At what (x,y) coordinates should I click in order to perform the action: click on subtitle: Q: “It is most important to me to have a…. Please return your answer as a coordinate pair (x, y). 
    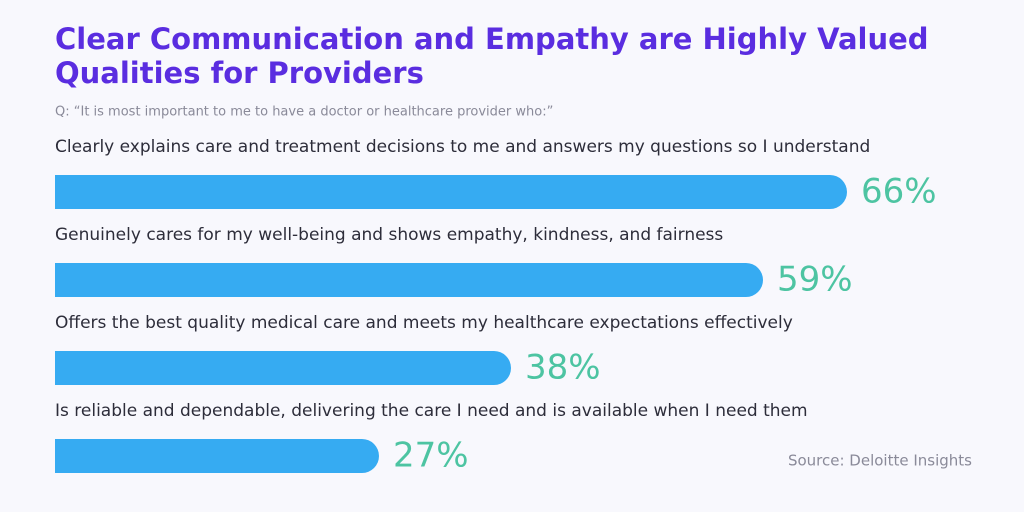
    Looking at the image, I should click on (304, 112).